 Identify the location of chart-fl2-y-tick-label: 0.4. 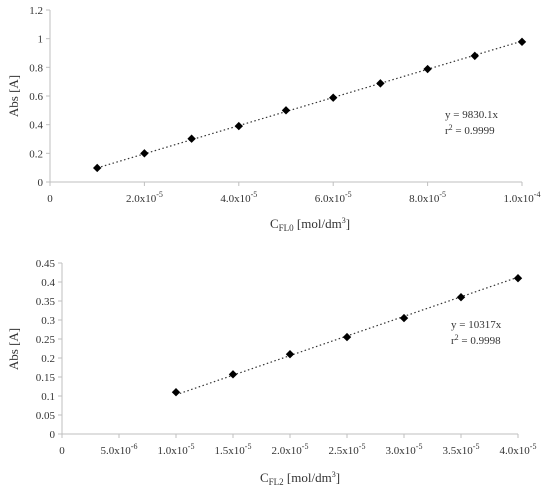
(48, 283).